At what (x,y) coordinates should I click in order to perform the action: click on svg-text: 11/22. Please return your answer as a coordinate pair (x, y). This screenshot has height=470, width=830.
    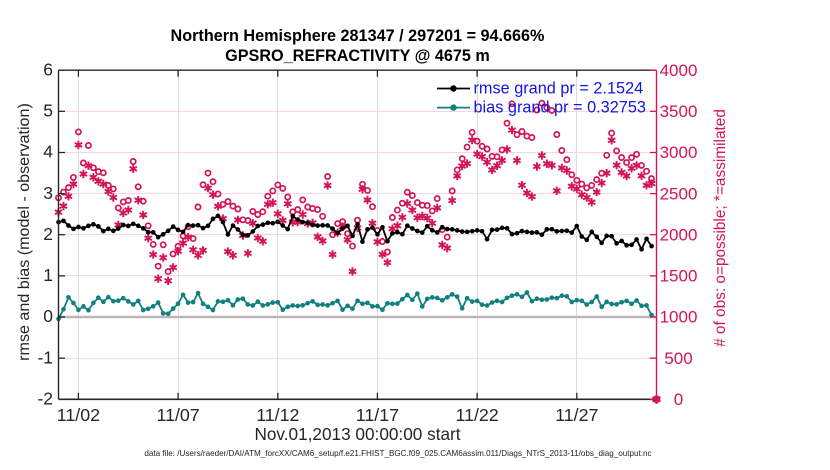
    Looking at the image, I should click on (477, 415).